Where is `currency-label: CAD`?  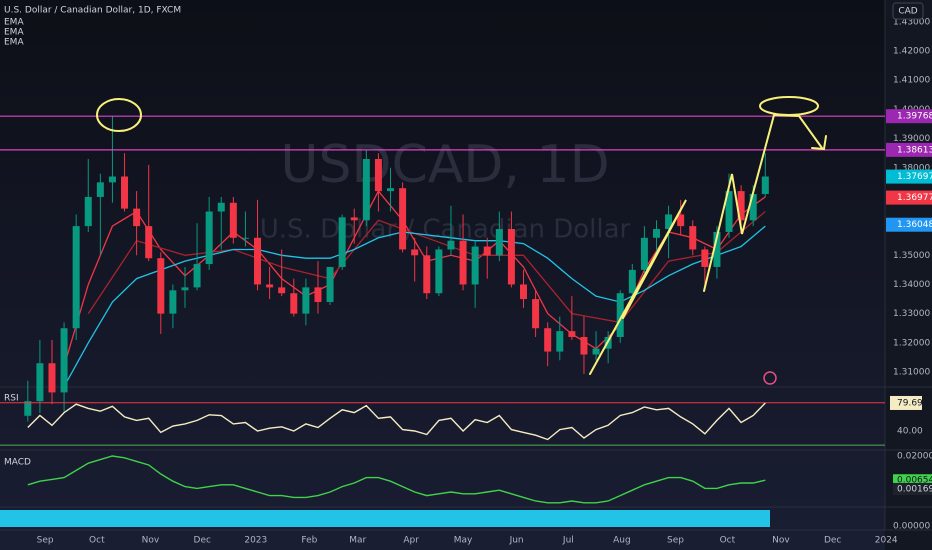
currency-label: CAD is located at coordinates (907, 12).